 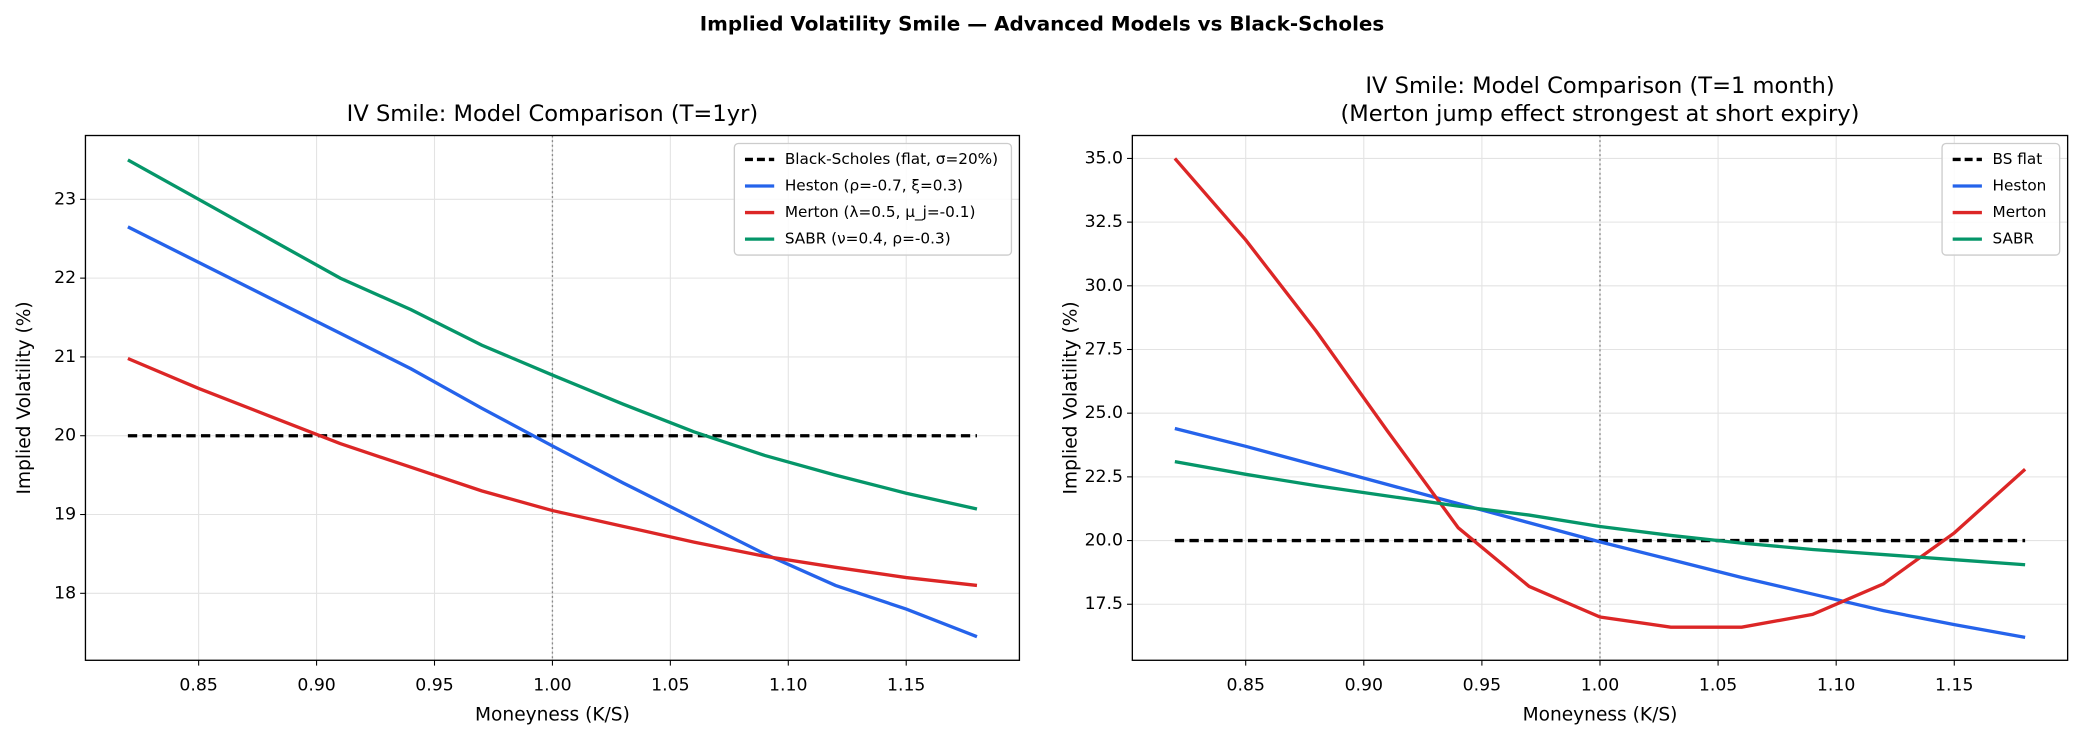 What do you see at coordinates (891, 159) in the screenshot?
I see `legend-label: Black-Scholes (flat, σ=20%)` at bounding box center [891, 159].